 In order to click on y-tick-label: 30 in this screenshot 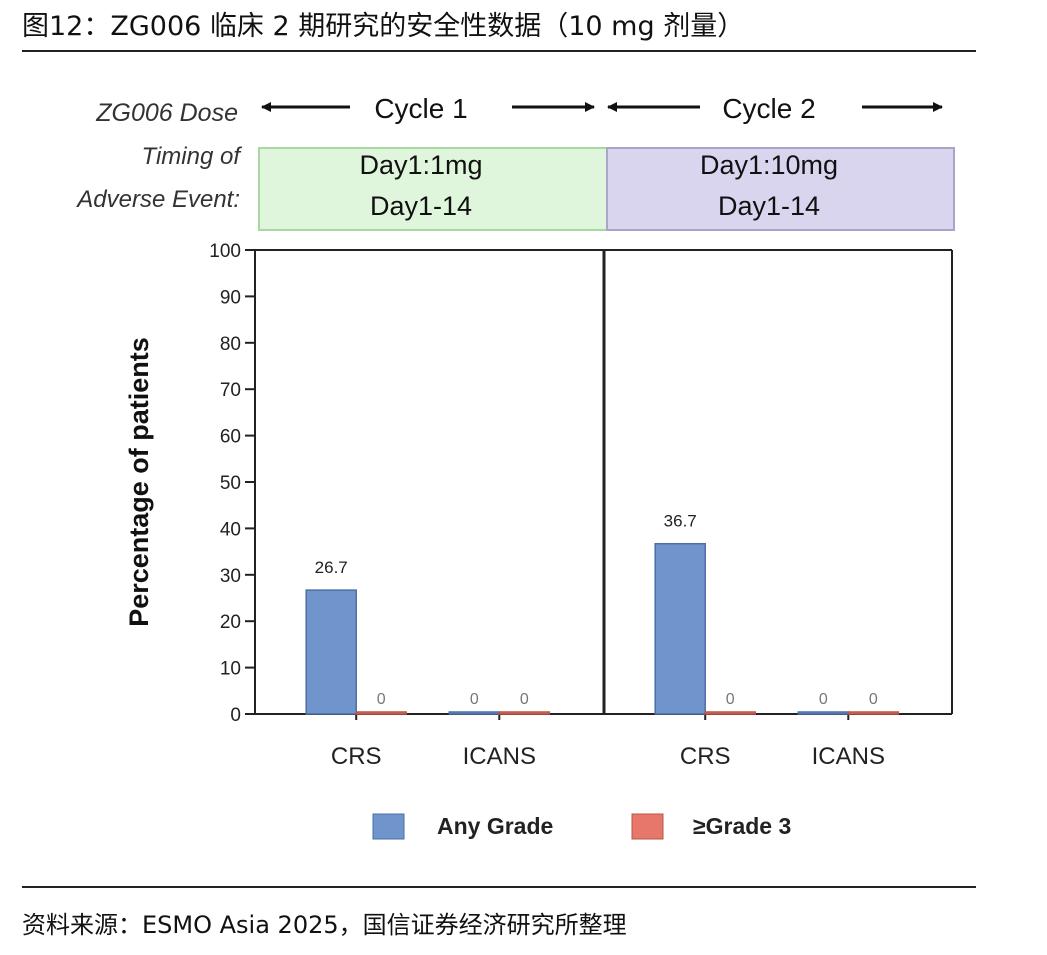, I will do `click(230, 576)`.